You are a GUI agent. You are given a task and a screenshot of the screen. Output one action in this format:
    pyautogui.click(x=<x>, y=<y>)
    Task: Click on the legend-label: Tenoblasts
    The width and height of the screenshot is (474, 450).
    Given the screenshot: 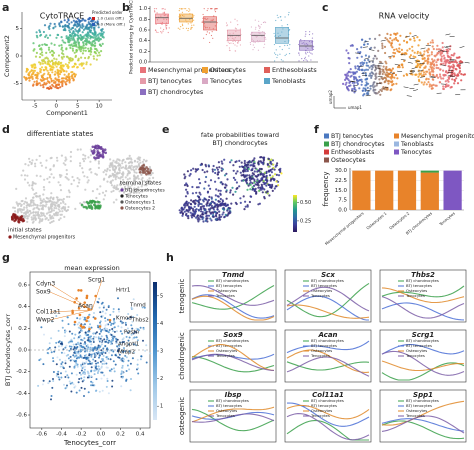 What is the action you would take?
    pyautogui.click(x=288, y=81)
    